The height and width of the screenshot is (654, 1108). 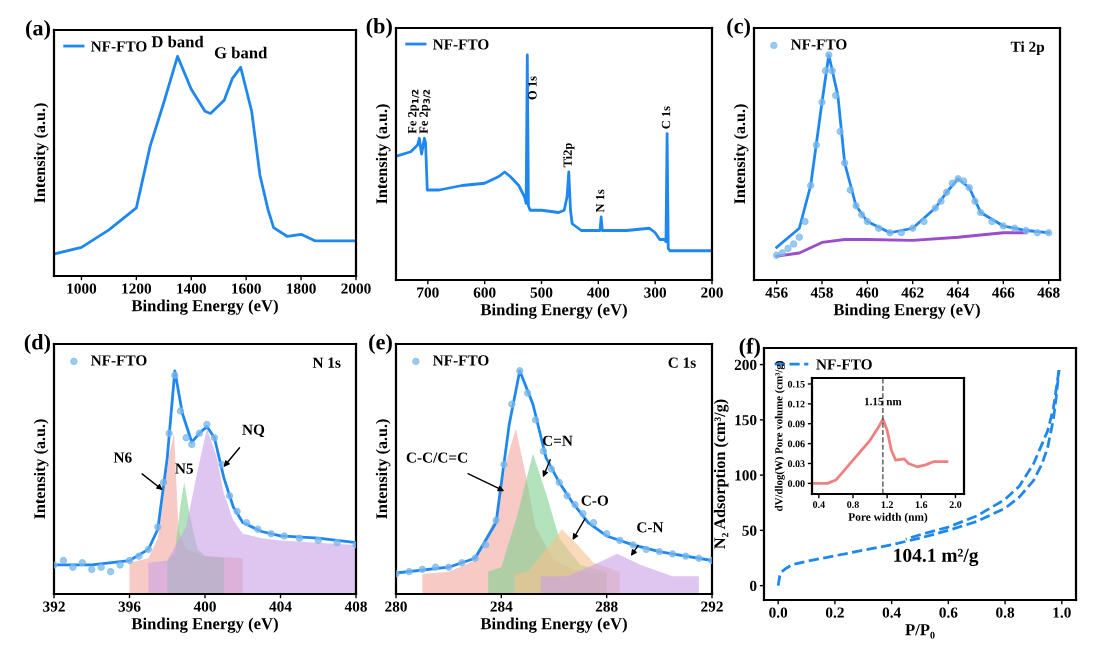 I want to click on chart-title: (e), so click(x=380, y=344).